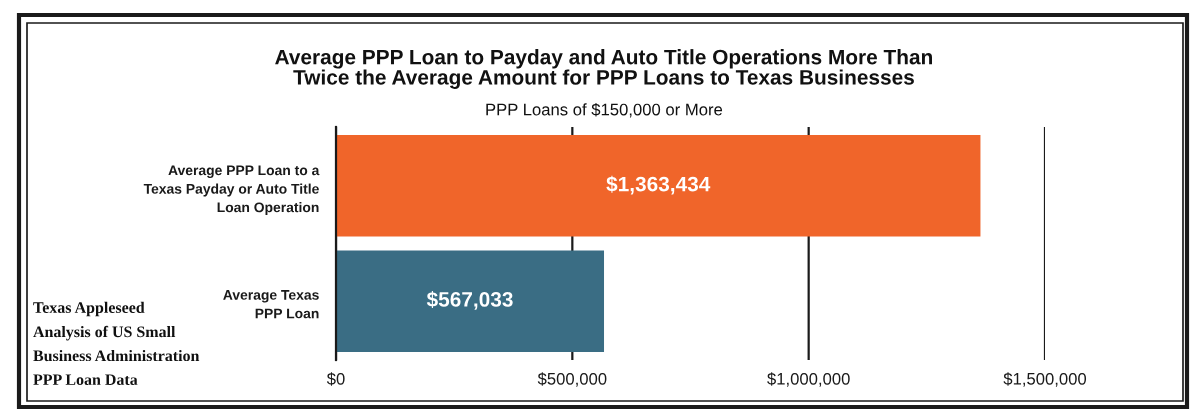 The width and height of the screenshot is (1203, 420). What do you see at coordinates (658, 185) in the screenshot?
I see `data-label: $1,363,434` at bounding box center [658, 185].